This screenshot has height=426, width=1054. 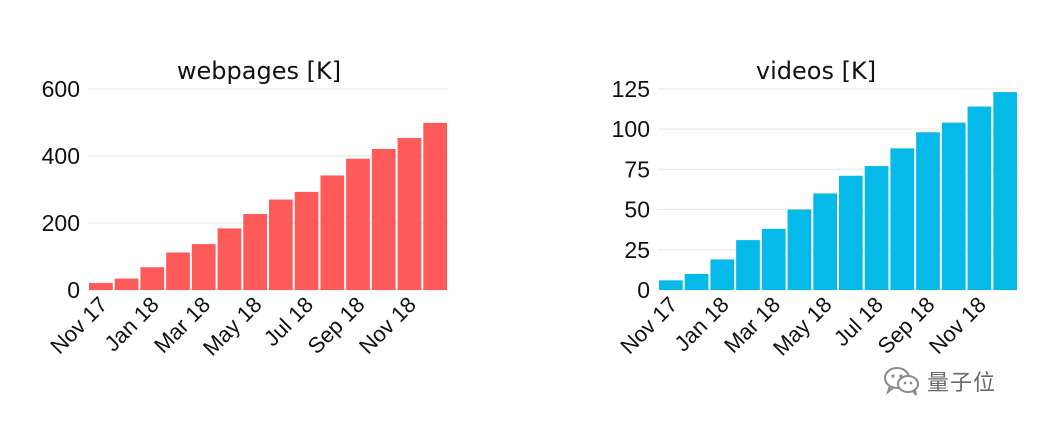 What do you see at coordinates (637, 210) in the screenshot?
I see `y-tick-label: 50` at bounding box center [637, 210].